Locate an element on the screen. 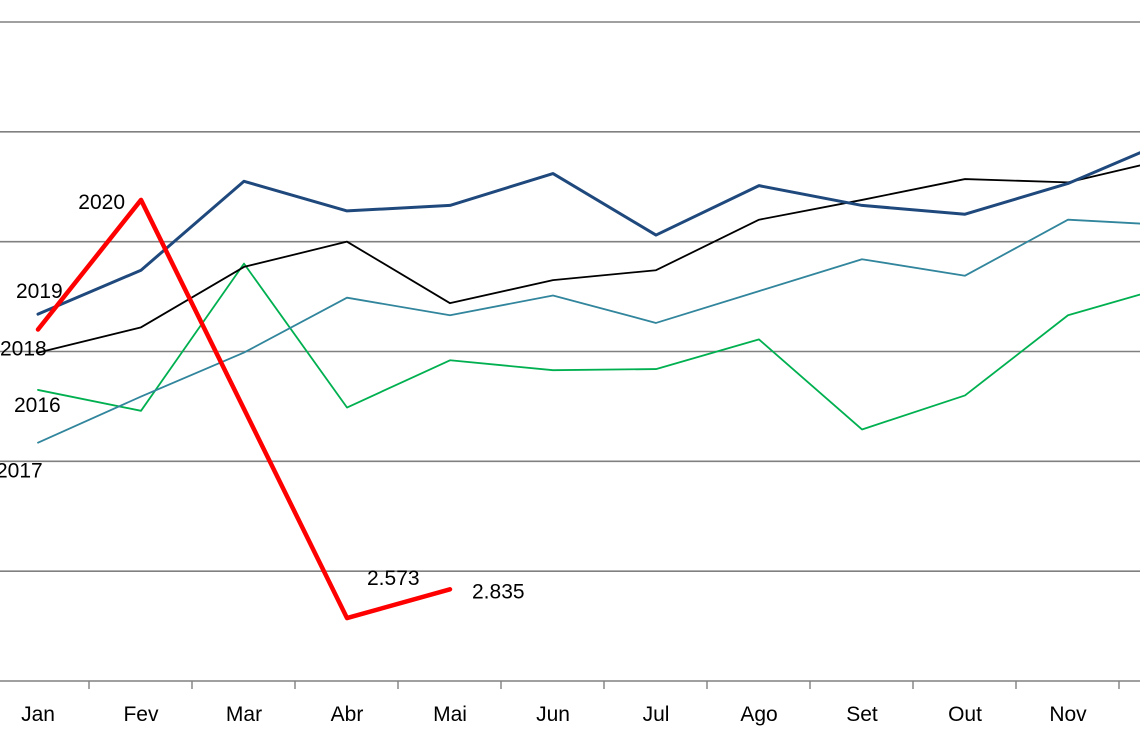  x-tick-label-nov: Nov is located at coordinates (1068, 714).